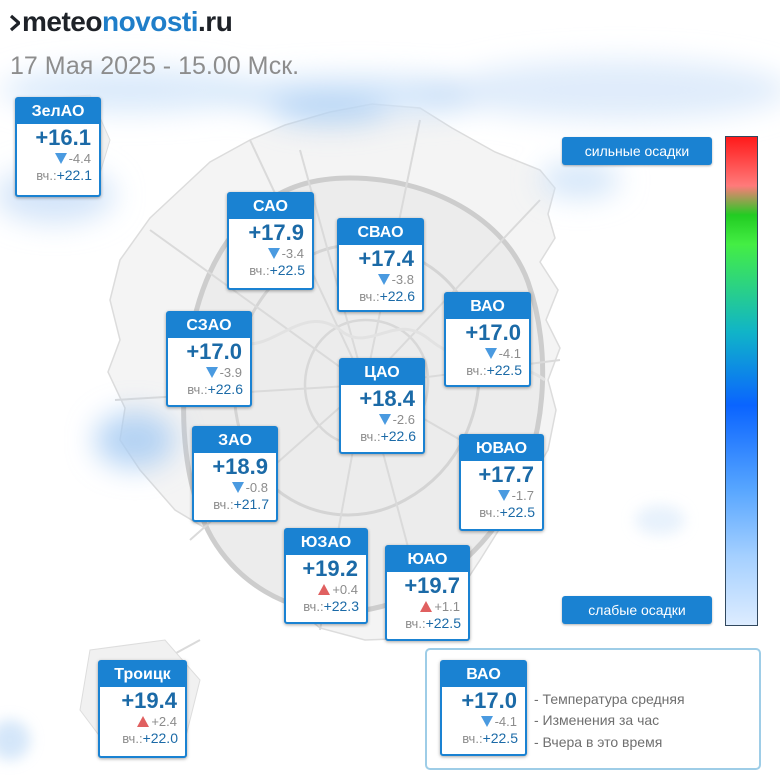 This screenshot has height=780, width=780. What do you see at coordinates (427, 559) in the screenshot?
I see `district-name: ЮАО` at bounding box center [427, 559].